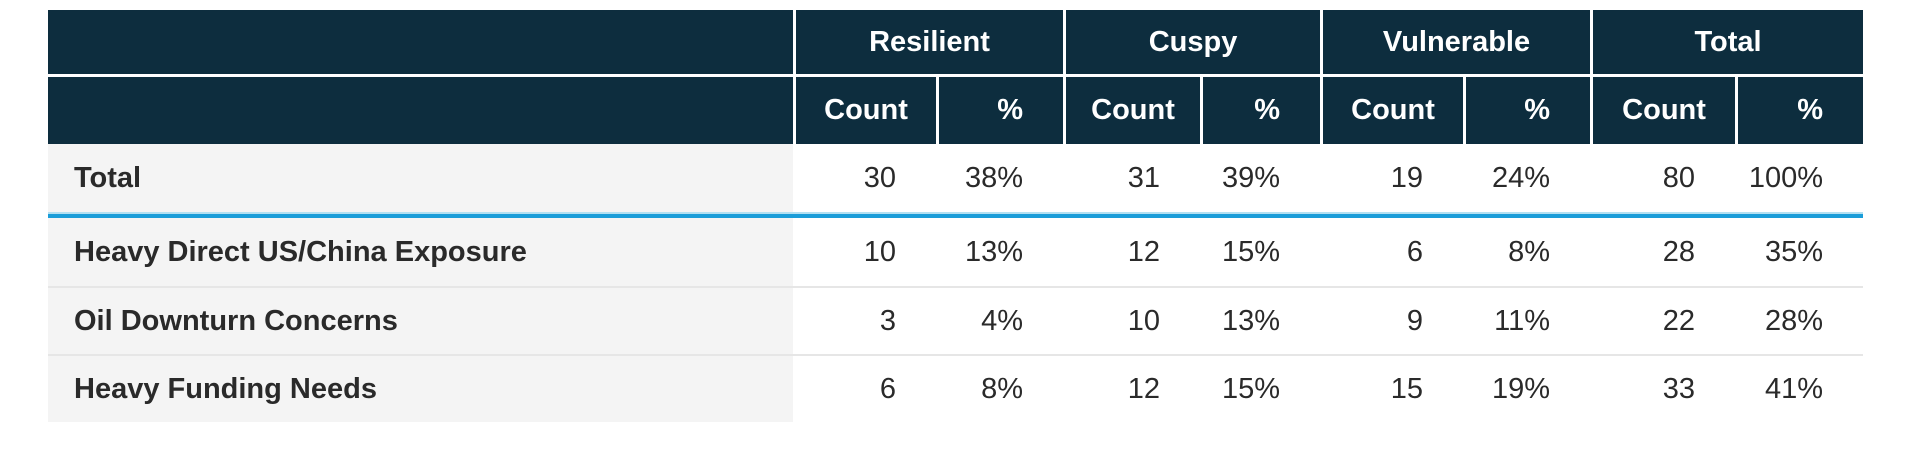  Describe the element at coordinates (1392, 320) in the screenshot. I see `cell-value: 9` at that location.